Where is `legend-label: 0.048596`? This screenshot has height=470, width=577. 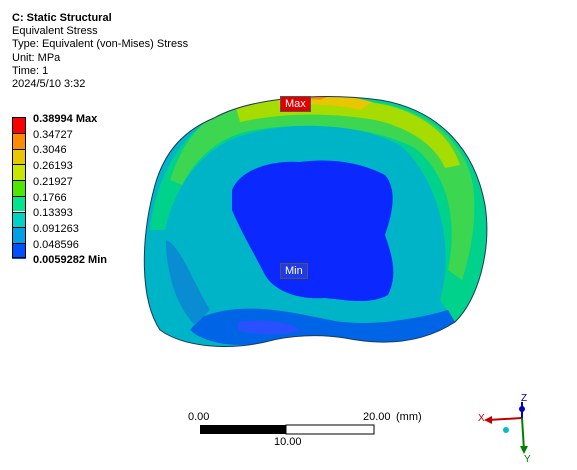
legend-label: 0.048596 is located at coordinates (56, 244).